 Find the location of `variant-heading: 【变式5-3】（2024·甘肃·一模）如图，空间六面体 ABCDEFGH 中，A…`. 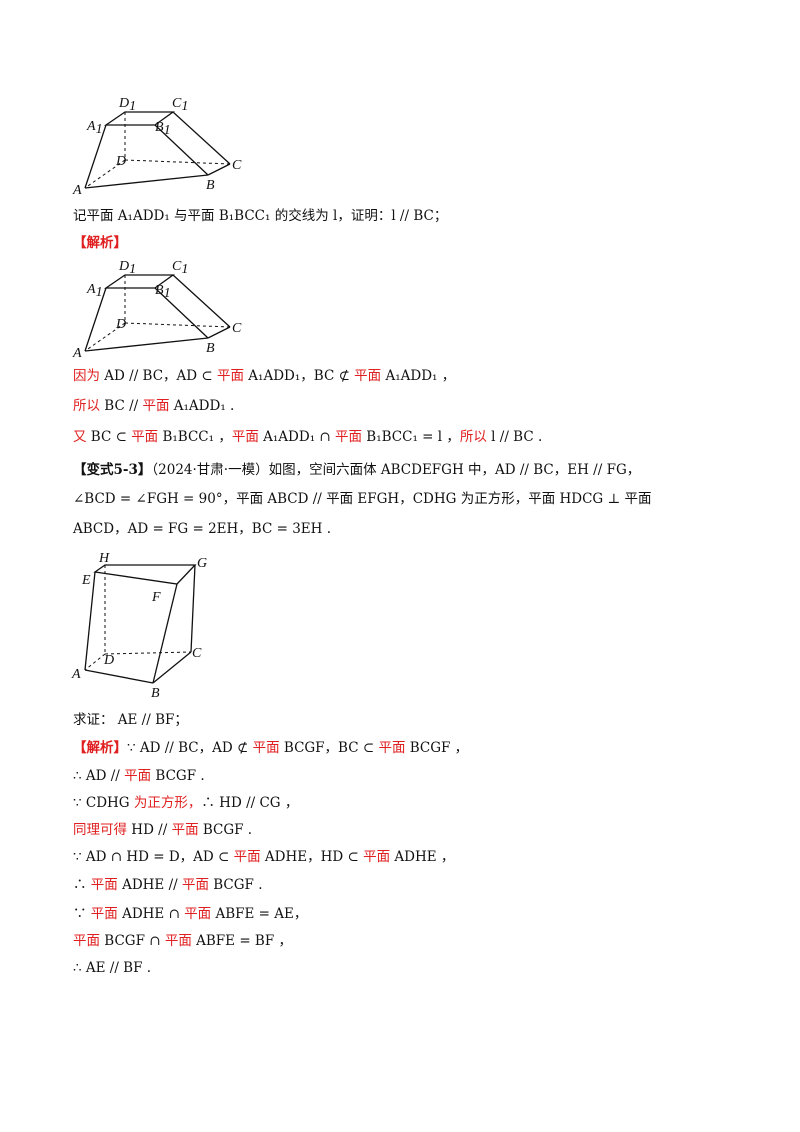

variant-heading: 【变式5-3】（2024·甘肃·一模）如图，空间六面体 ABCDEFGH 中，A… is located at coordinates (357, 470).